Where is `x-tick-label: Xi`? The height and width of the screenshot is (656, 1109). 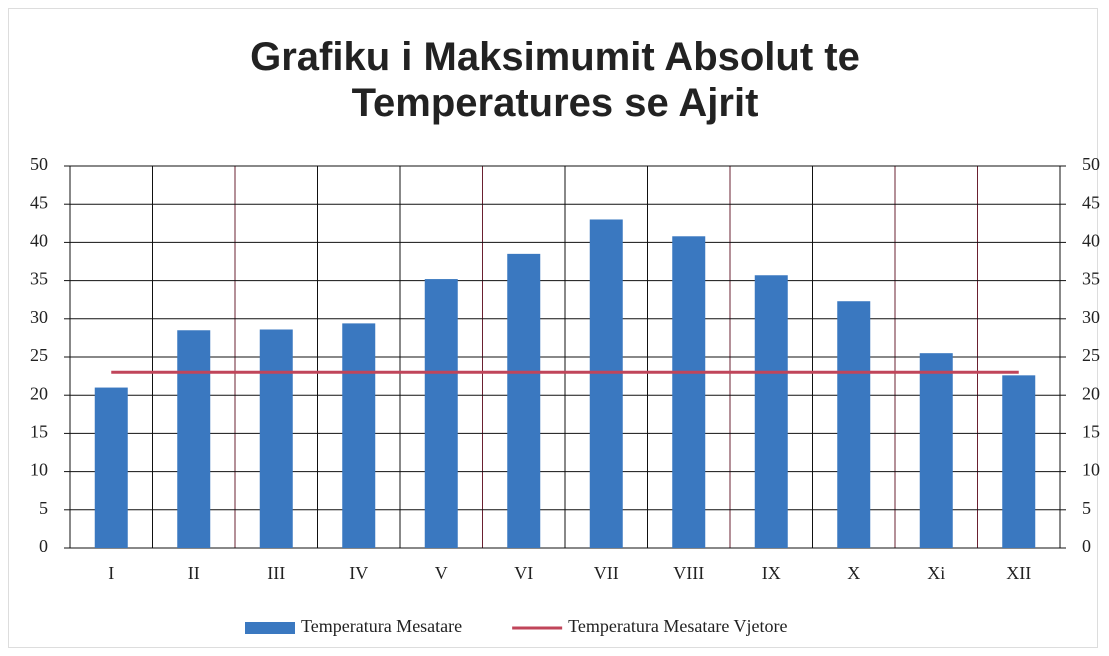
x-tick-label: Xi is located at coordinates (936, 573).